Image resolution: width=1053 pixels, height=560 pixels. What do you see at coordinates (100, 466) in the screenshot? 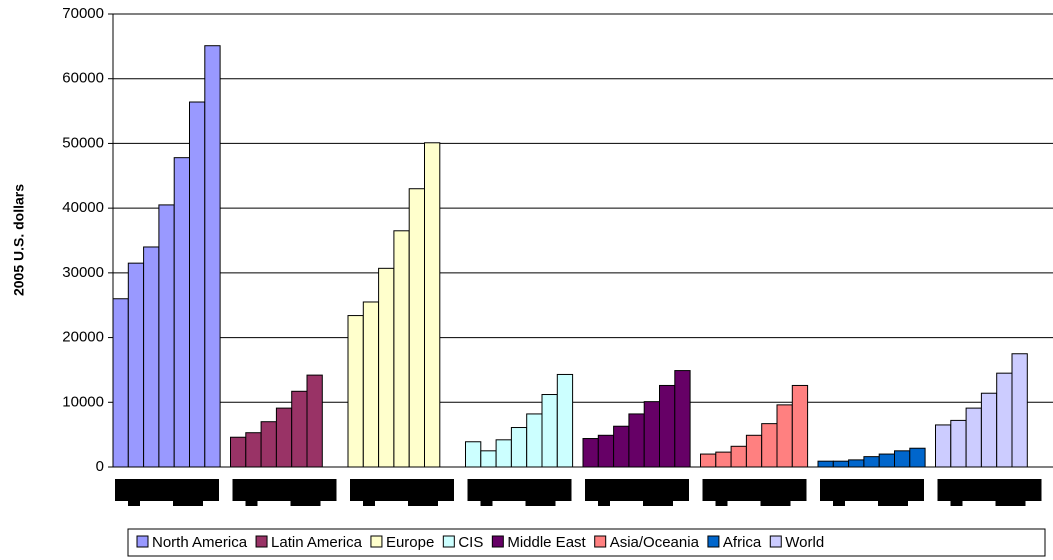
I see `y-tick-label: 0` at bounding box center [100, 466].